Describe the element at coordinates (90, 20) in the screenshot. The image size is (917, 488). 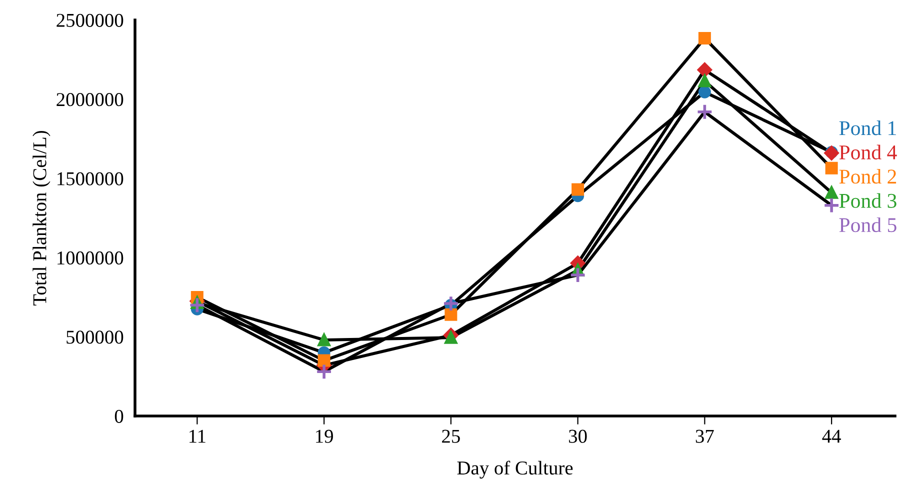
I see `y-tick-label: 2500000` at that location.